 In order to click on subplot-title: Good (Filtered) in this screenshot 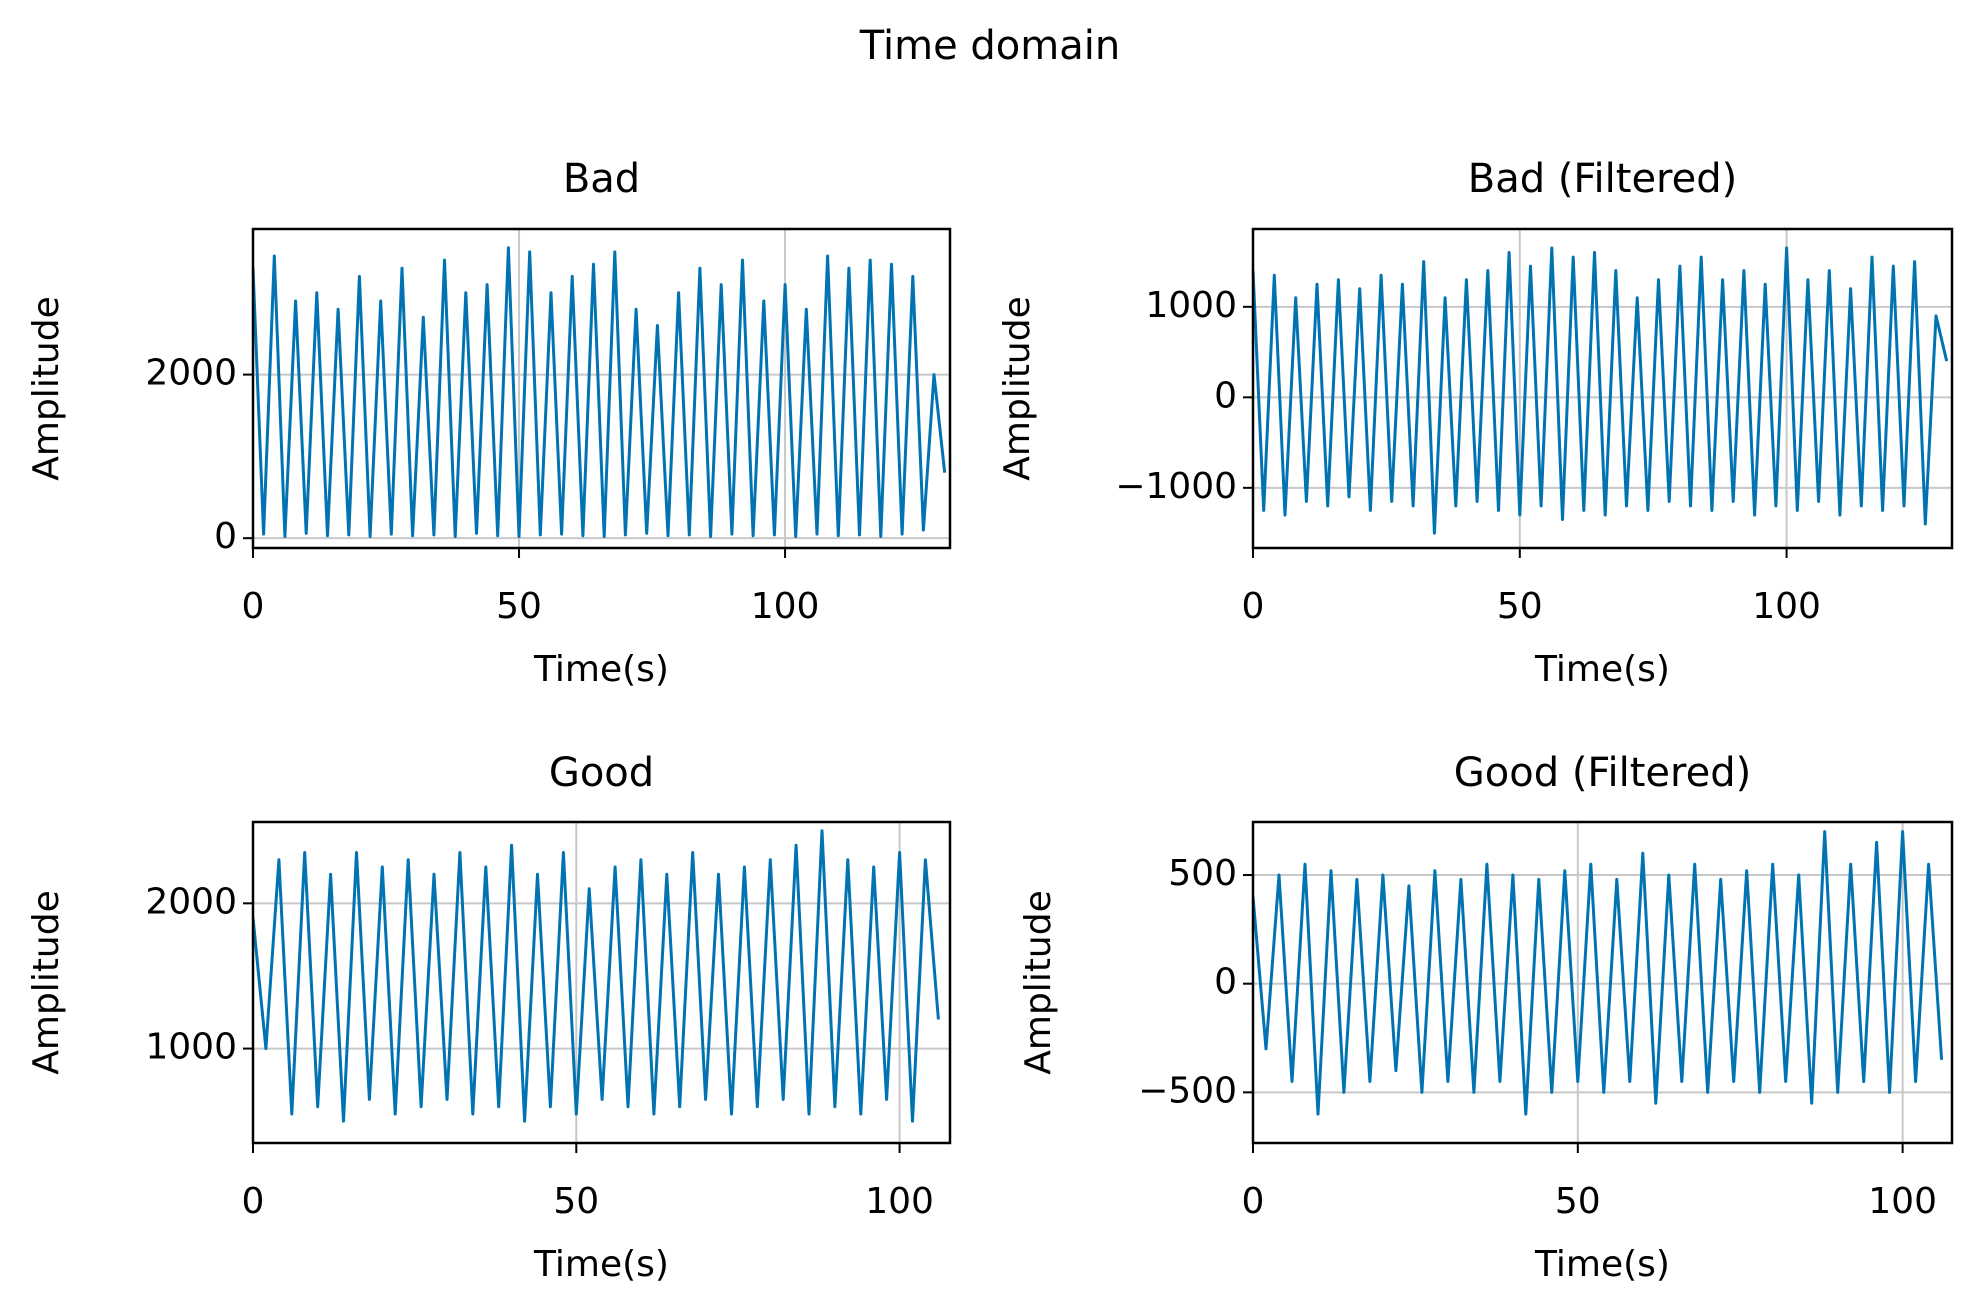, I will do `click(1602, 773)`.